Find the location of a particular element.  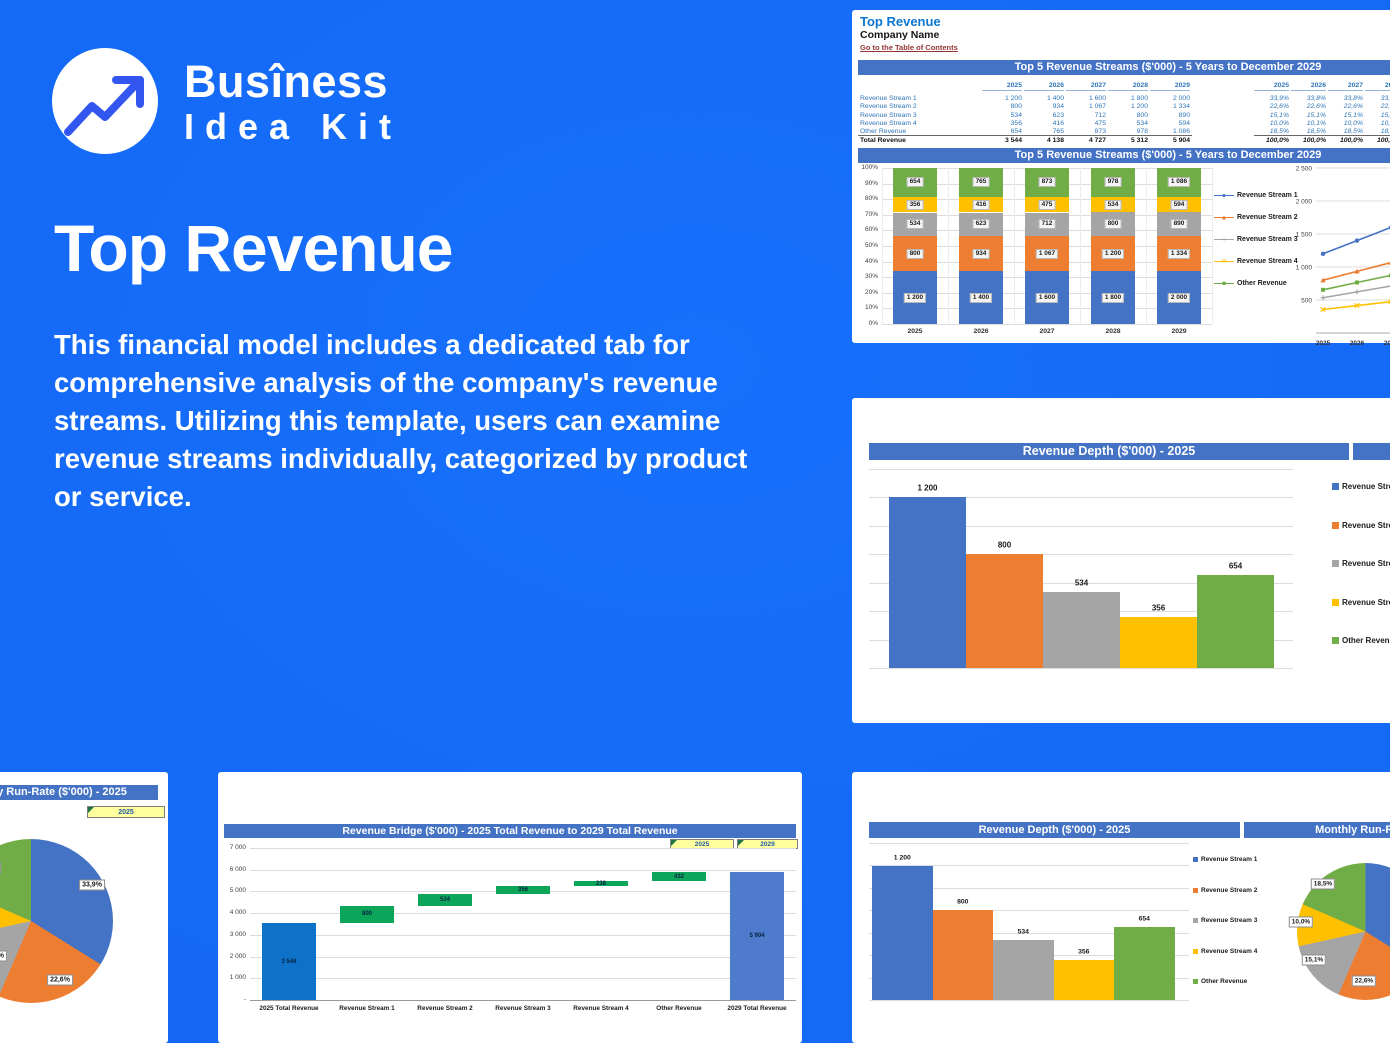

svg-text: 2 500 is located at coordinates (1304, 169).